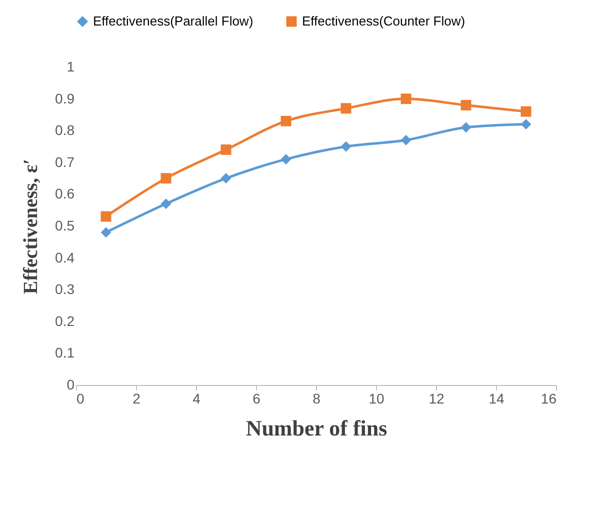  What do you see at coordinates (384, 21) in the screenshot?
I see `legend-label: Effectiveness(Counter Flow)` at bounding box center [384, 21].